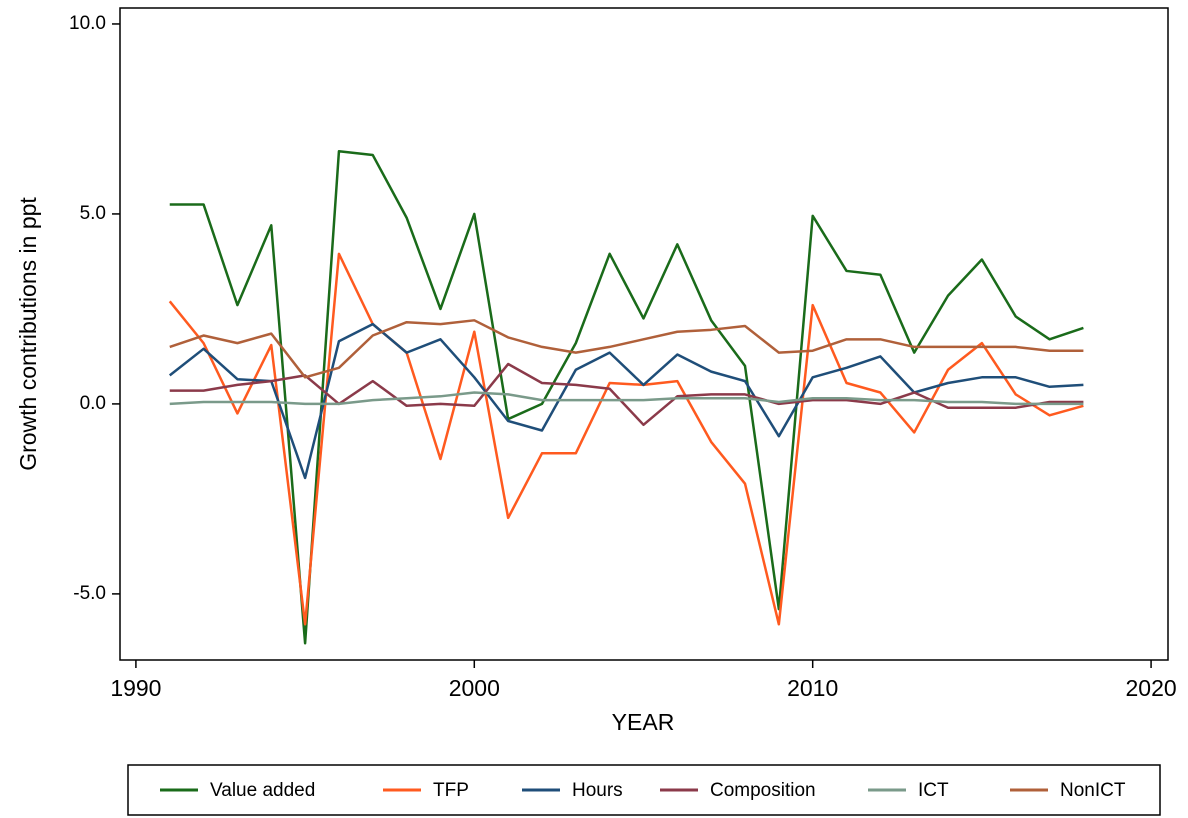 The height and width of the screenshot is (818, 1188). I want to click on legend-label: Hours, so click(597, 790).